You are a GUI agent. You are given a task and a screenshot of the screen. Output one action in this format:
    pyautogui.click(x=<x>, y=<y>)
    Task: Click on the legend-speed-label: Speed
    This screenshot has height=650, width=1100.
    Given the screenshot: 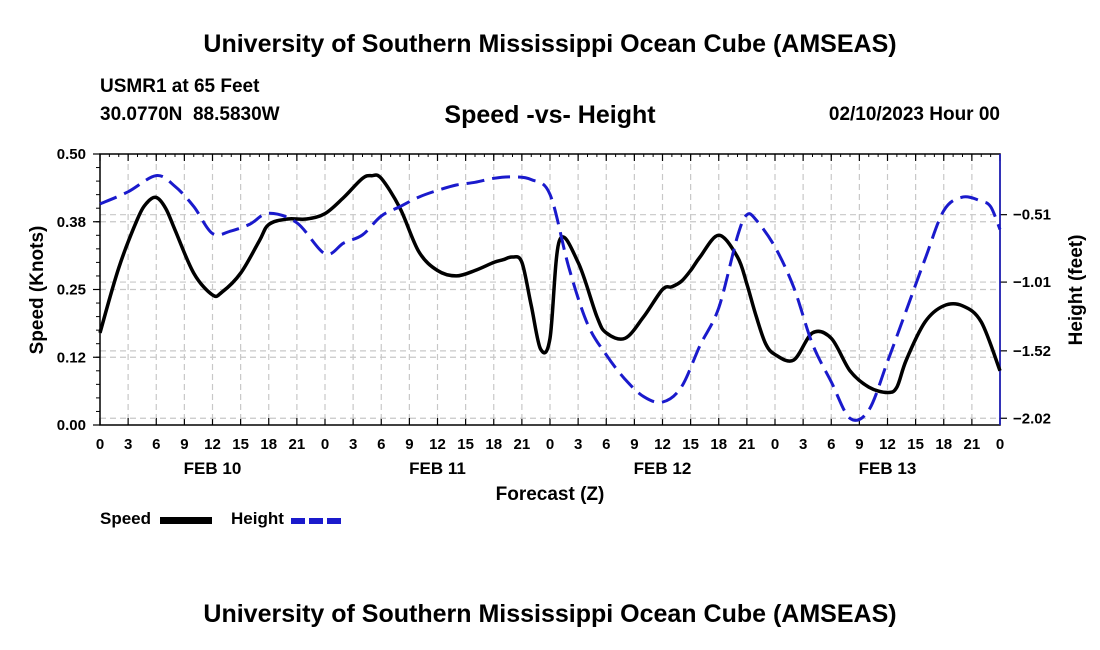 What is the action you would take?
    pyautogui.click(x=126, y=518)
    